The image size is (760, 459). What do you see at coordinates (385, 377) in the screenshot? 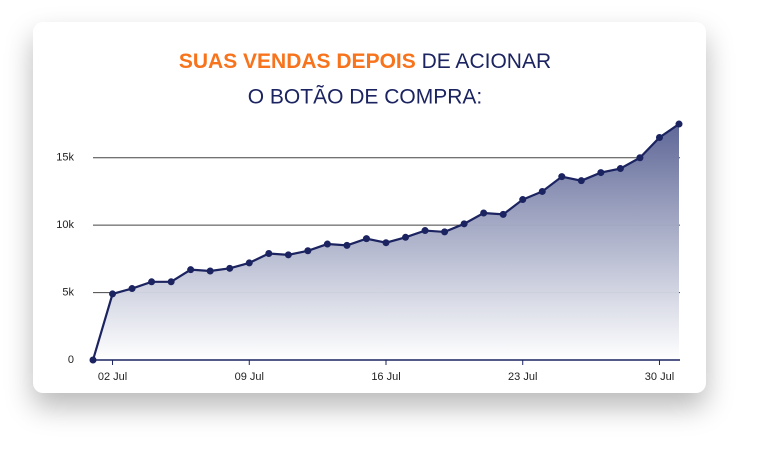
I see `x-tick-label: 16 Jul` at bounding box center [385, 377].